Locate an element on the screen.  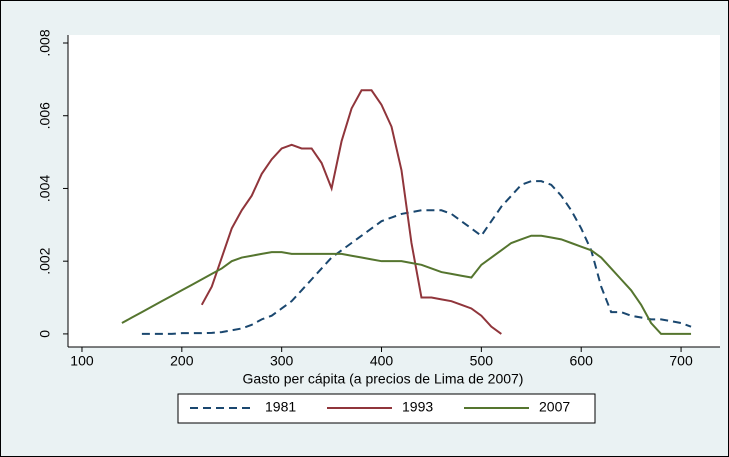
legend-label: 1993 is located at coordinates (417, 407).